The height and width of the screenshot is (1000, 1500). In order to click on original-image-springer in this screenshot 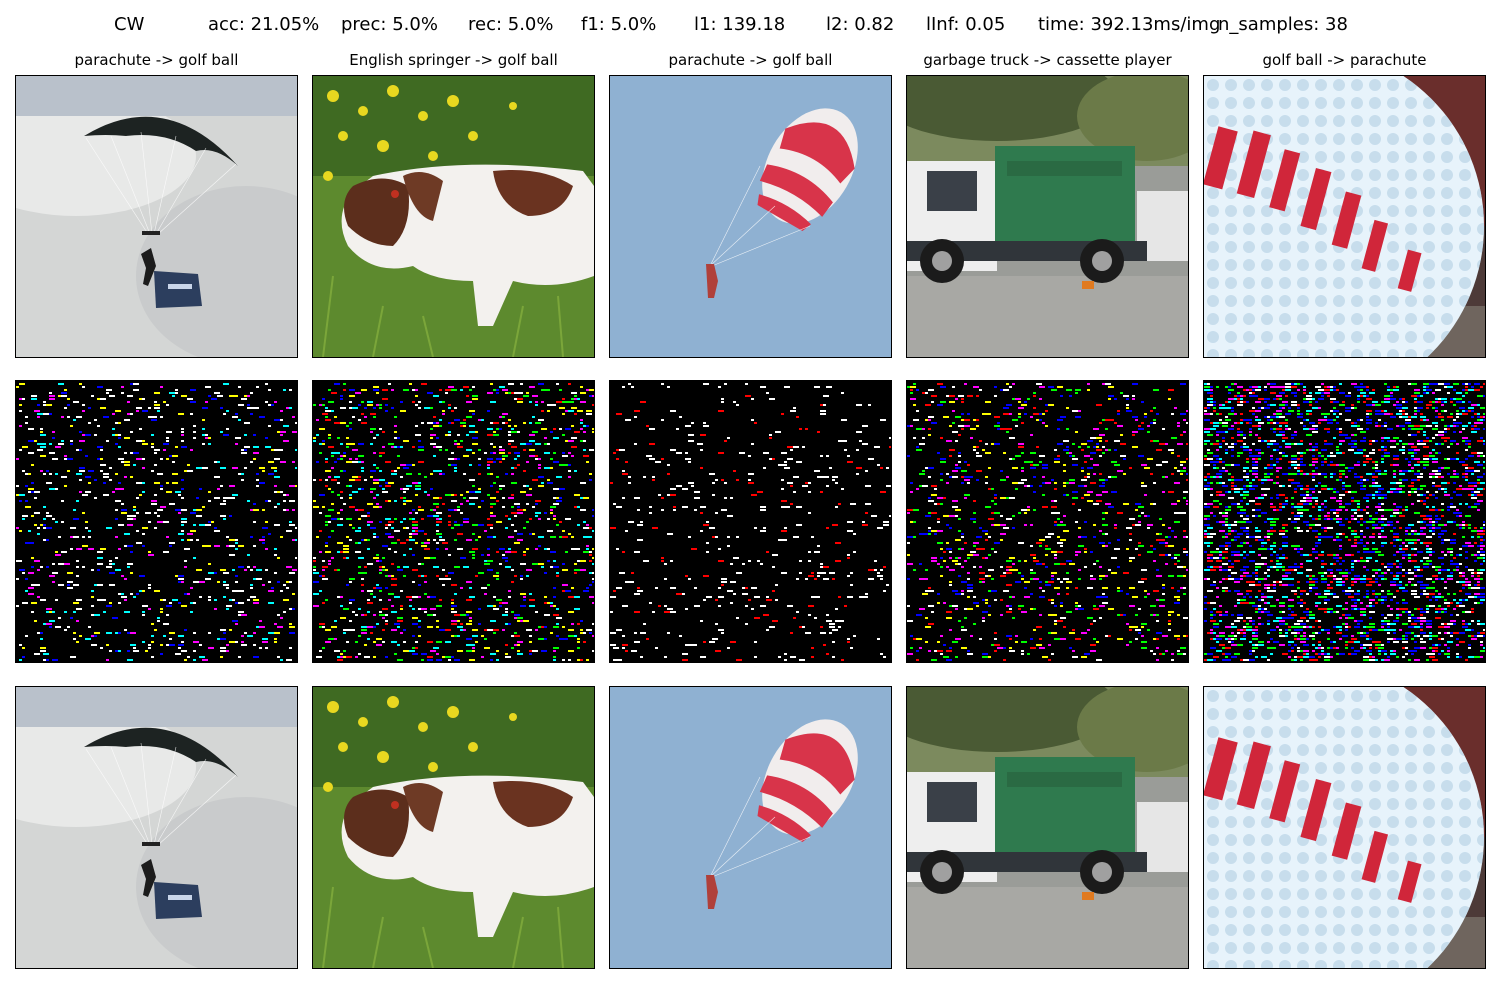, I will do `click(453, 216)`.